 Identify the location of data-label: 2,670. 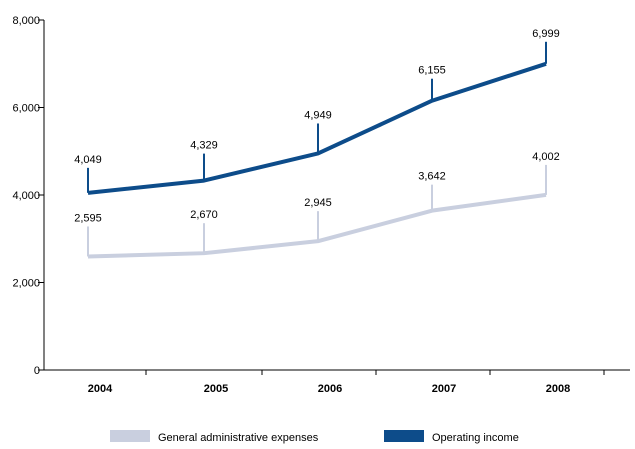
(204, 215).